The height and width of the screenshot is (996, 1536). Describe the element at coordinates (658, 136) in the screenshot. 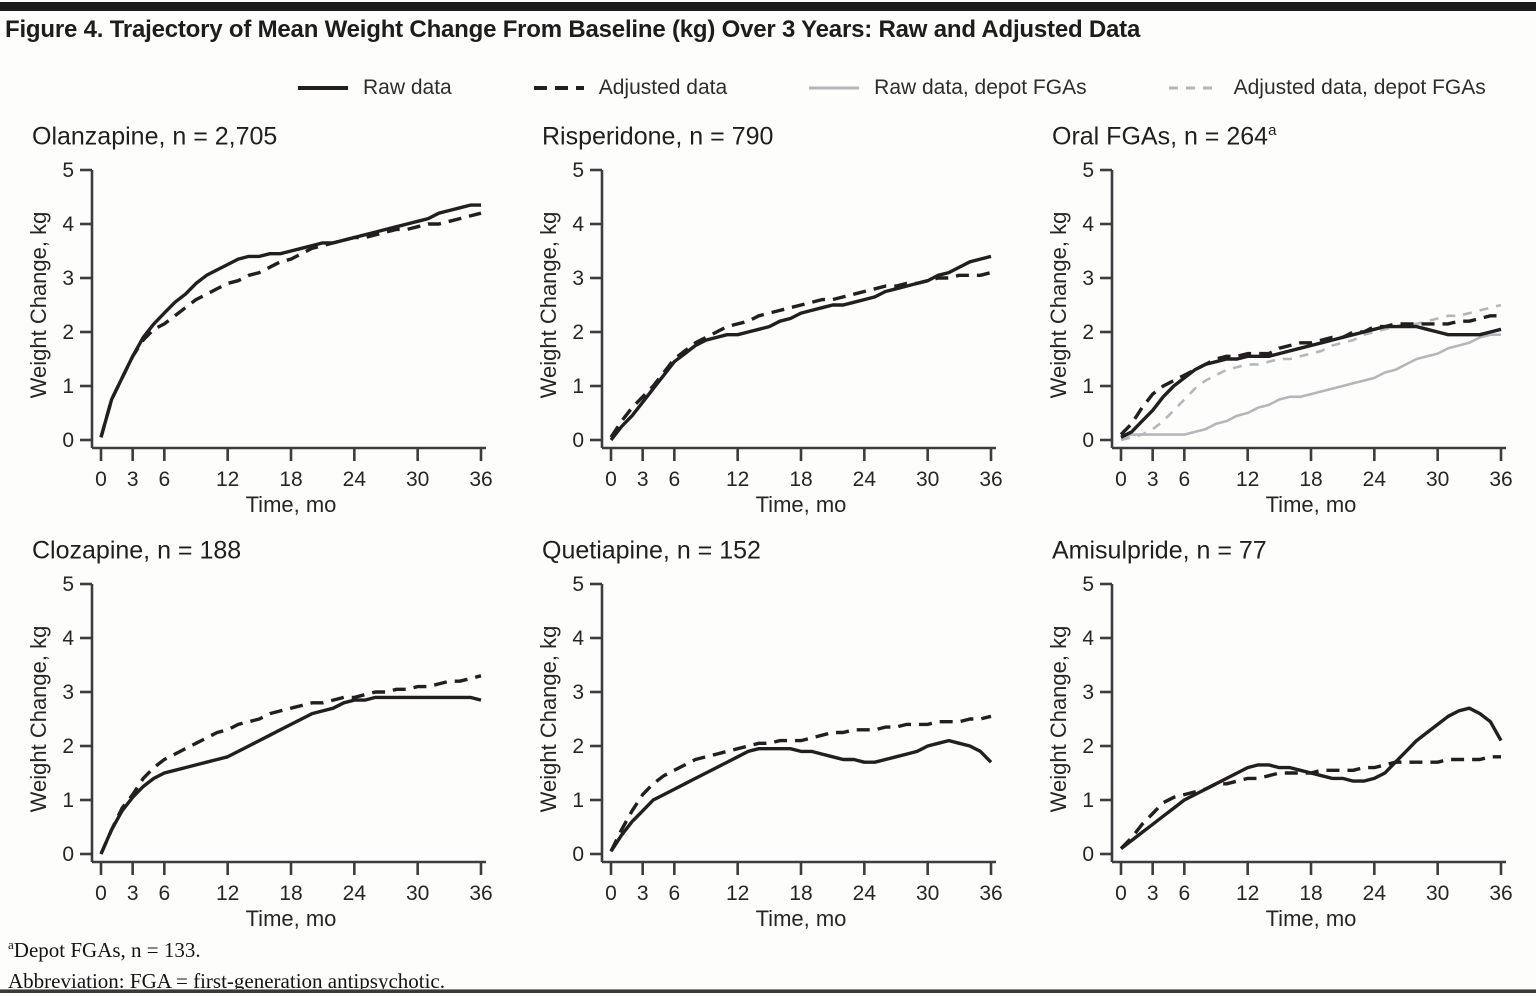

I see `chart-title-text: Risperidone, n = 790` at that location.